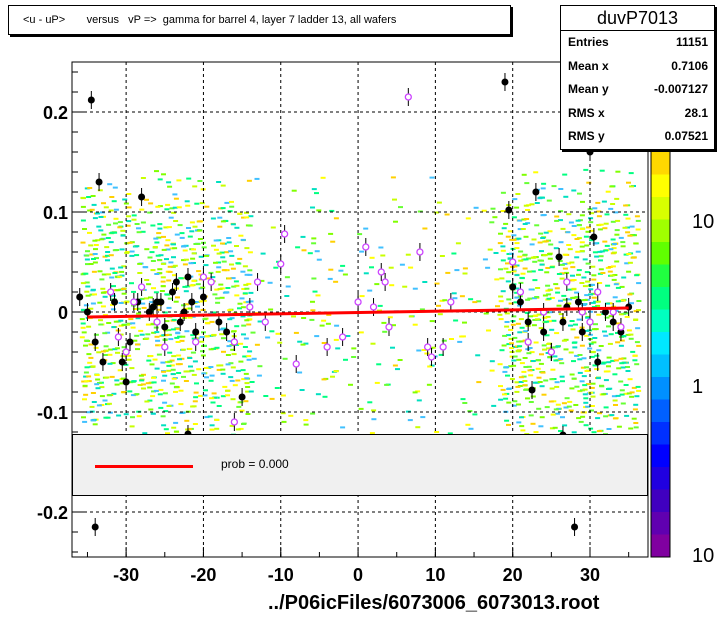  What do you see at coordinates (513, 575) in the screenshot?
I see `x-tick-label: 20` at bounding box center [513, 575].